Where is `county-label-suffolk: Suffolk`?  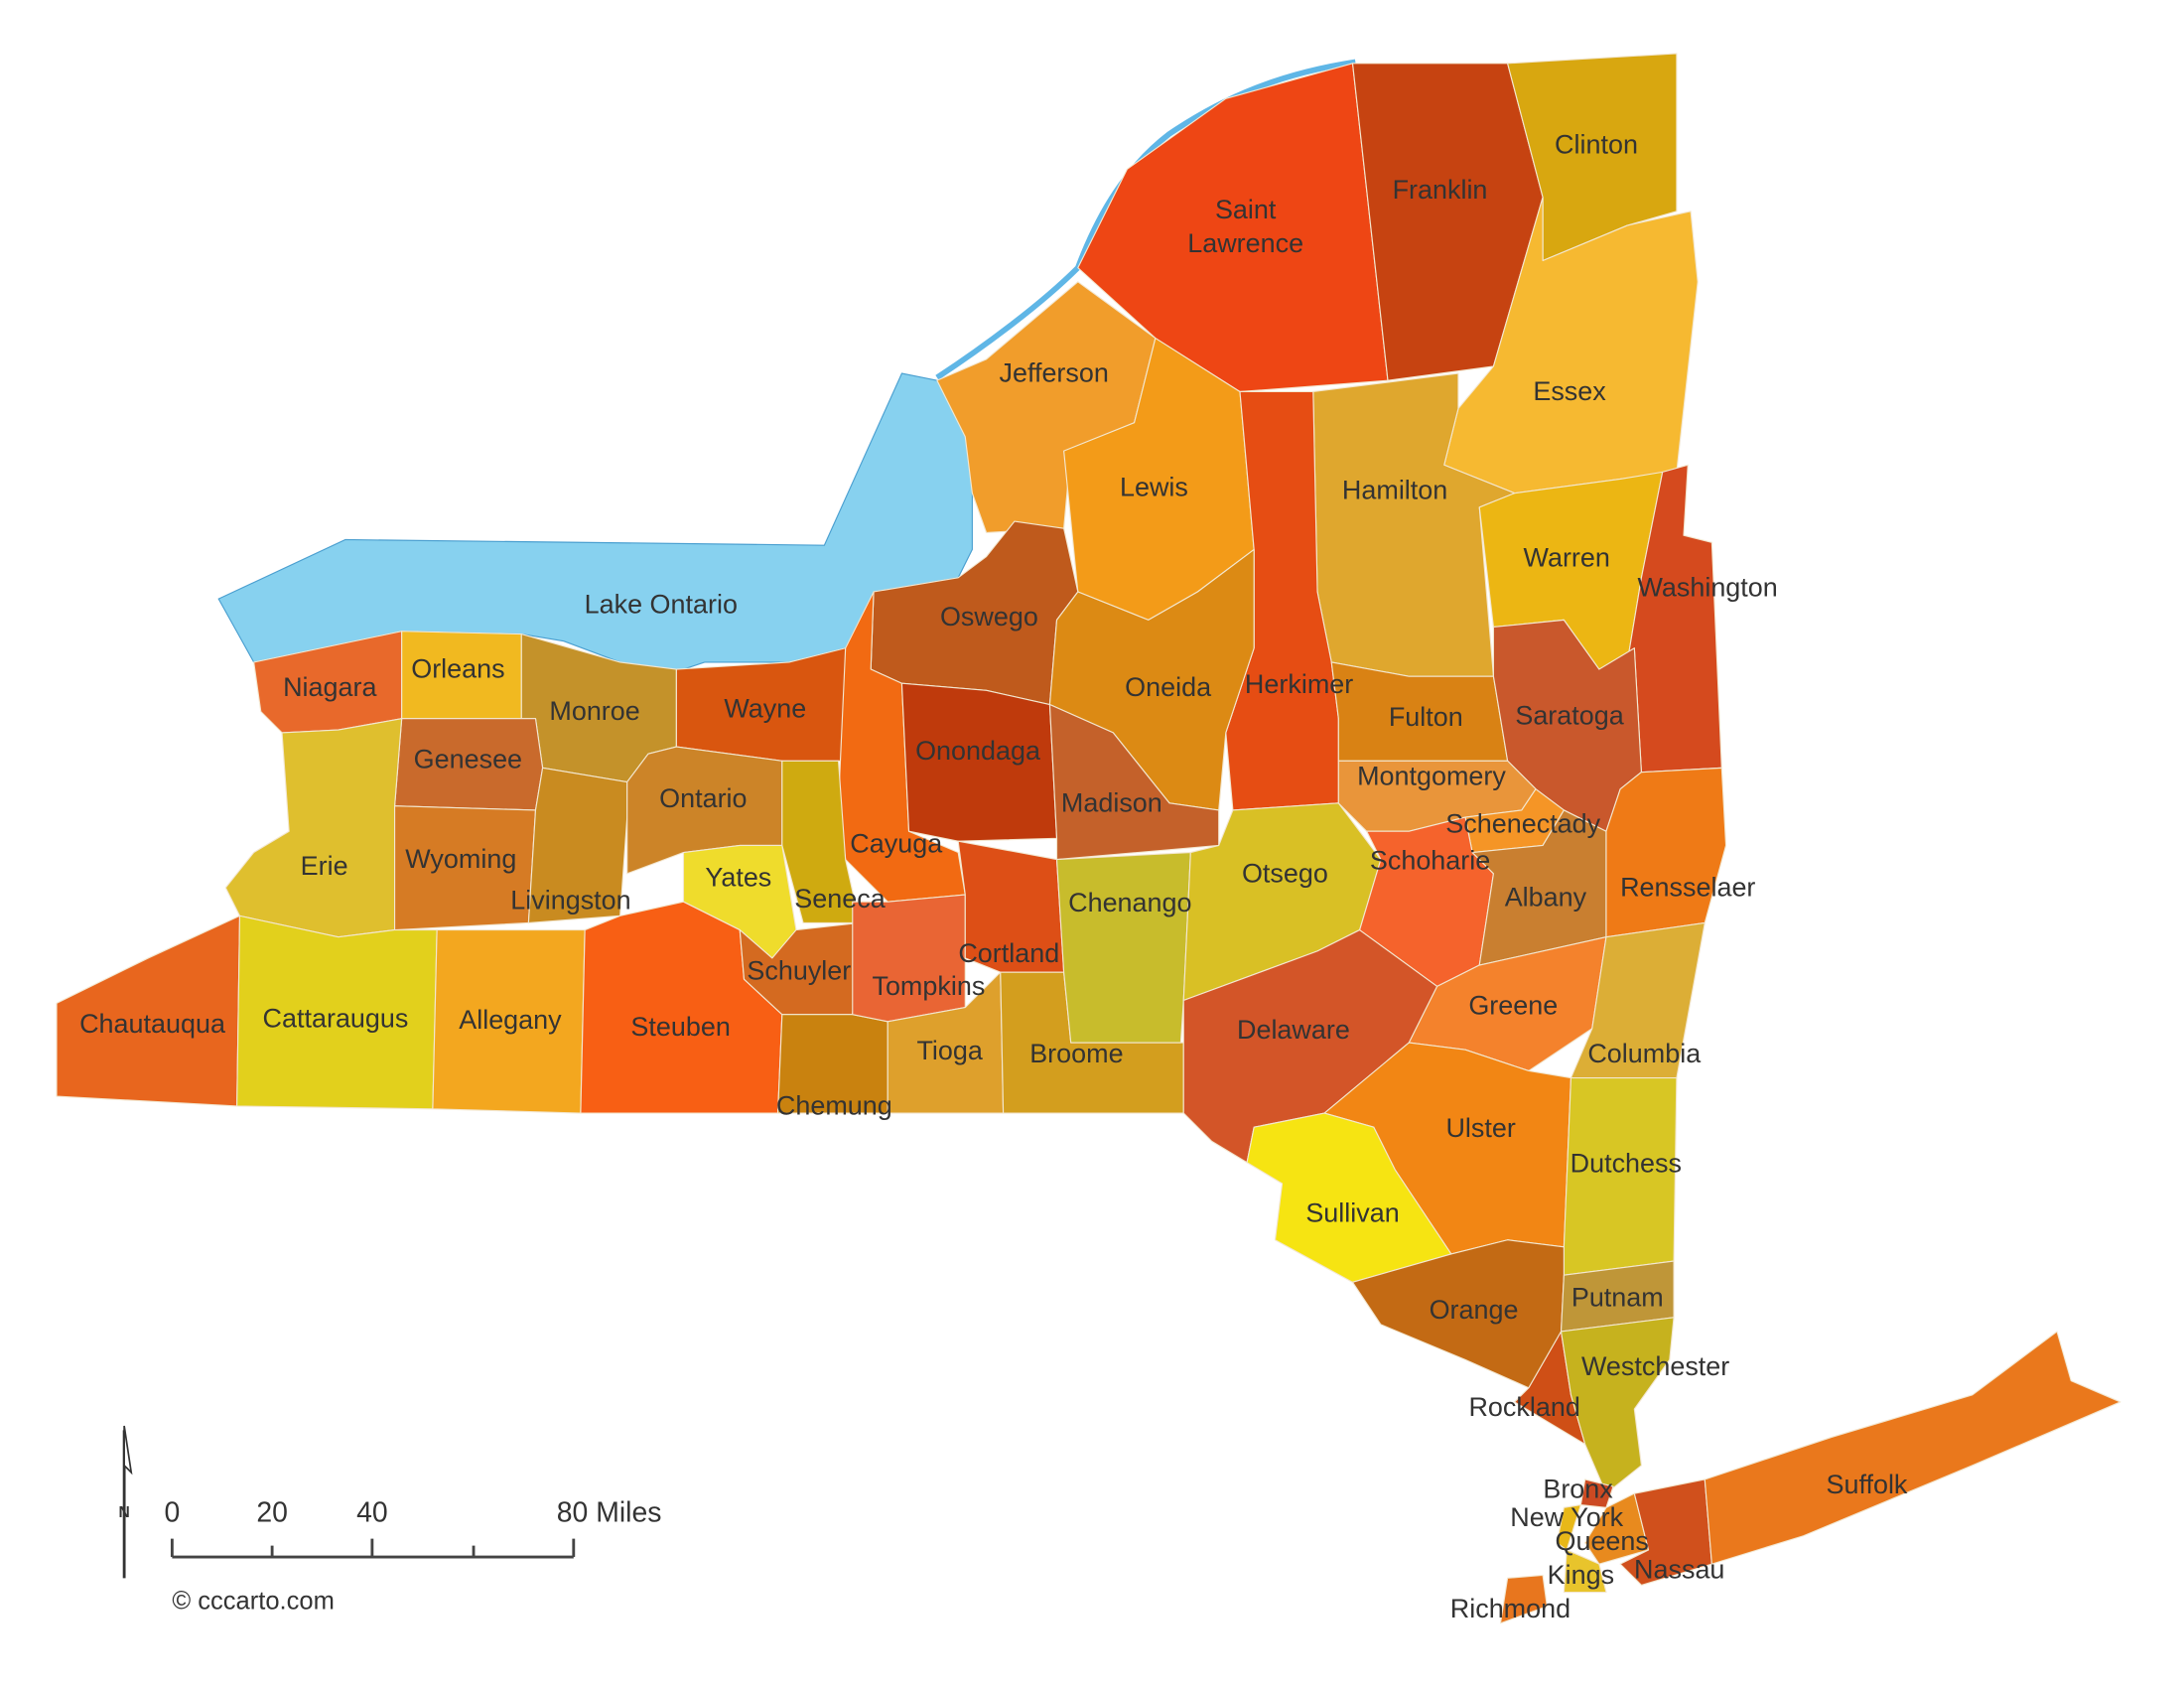
county-label-suffolk: Suffolk is located at coordinates (1867, 1484).